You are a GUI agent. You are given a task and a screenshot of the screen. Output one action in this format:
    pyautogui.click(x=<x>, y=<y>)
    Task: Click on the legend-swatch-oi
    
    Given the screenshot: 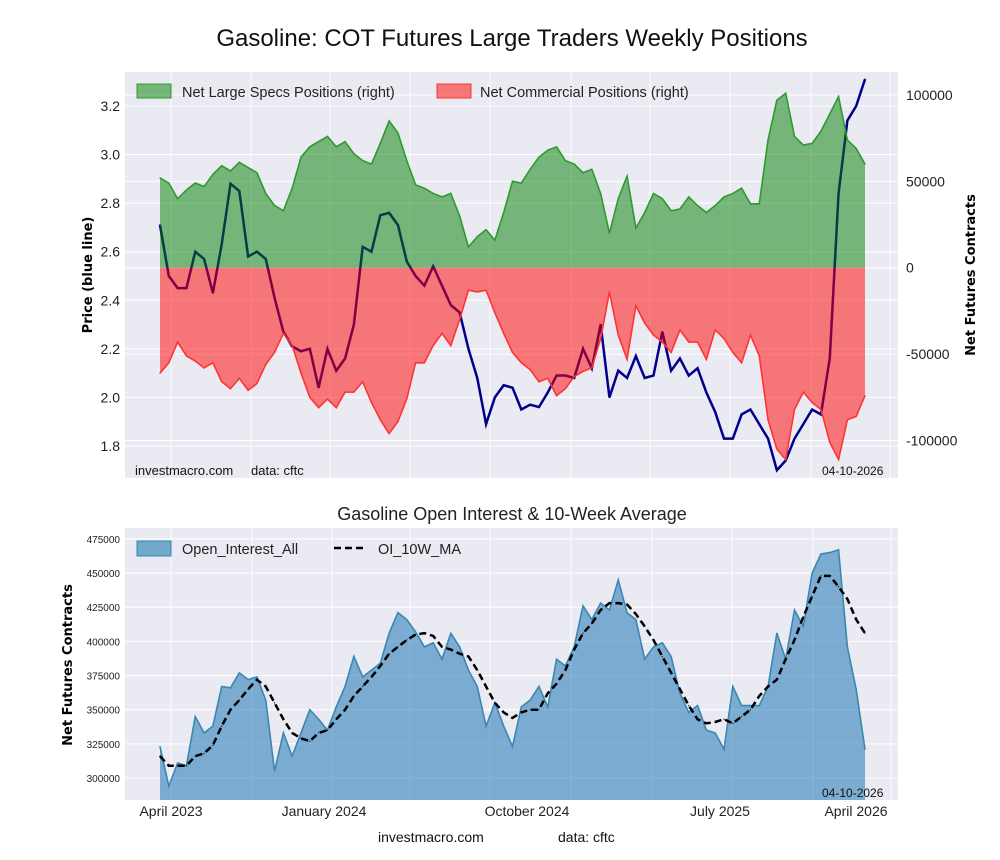 What is the action you would take?
    pyautogui.click(x=154, y=548)
    